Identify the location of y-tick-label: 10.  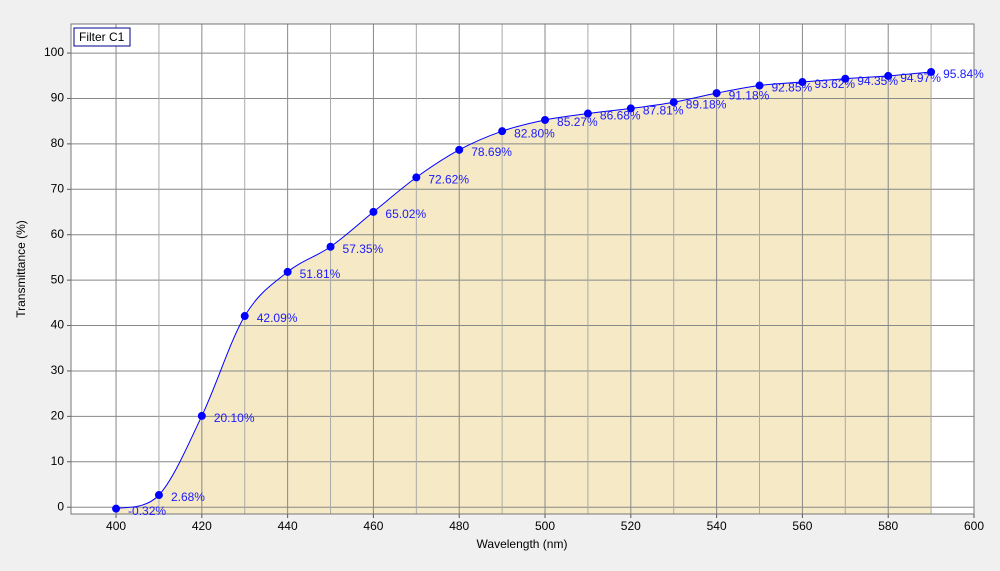
(58, 461).